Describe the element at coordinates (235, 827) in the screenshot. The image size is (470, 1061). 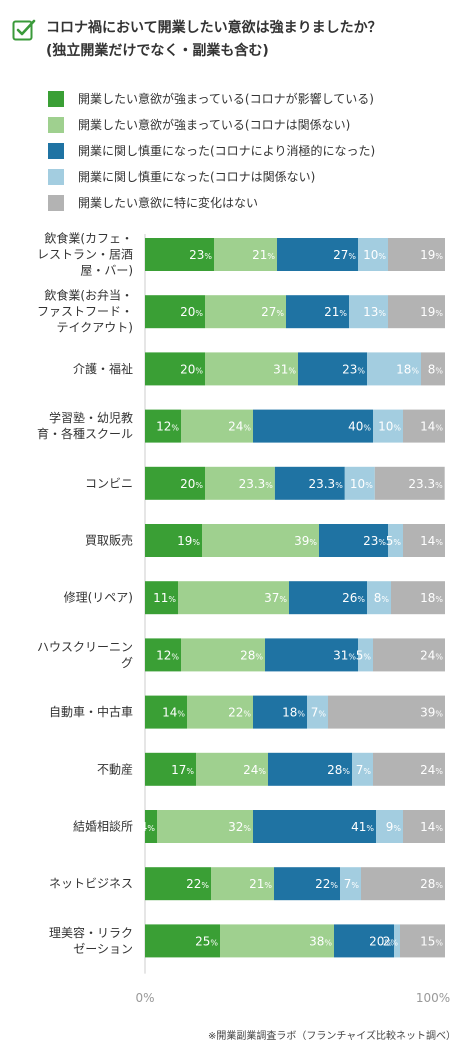
I see `data-label-value: 32` at that location.